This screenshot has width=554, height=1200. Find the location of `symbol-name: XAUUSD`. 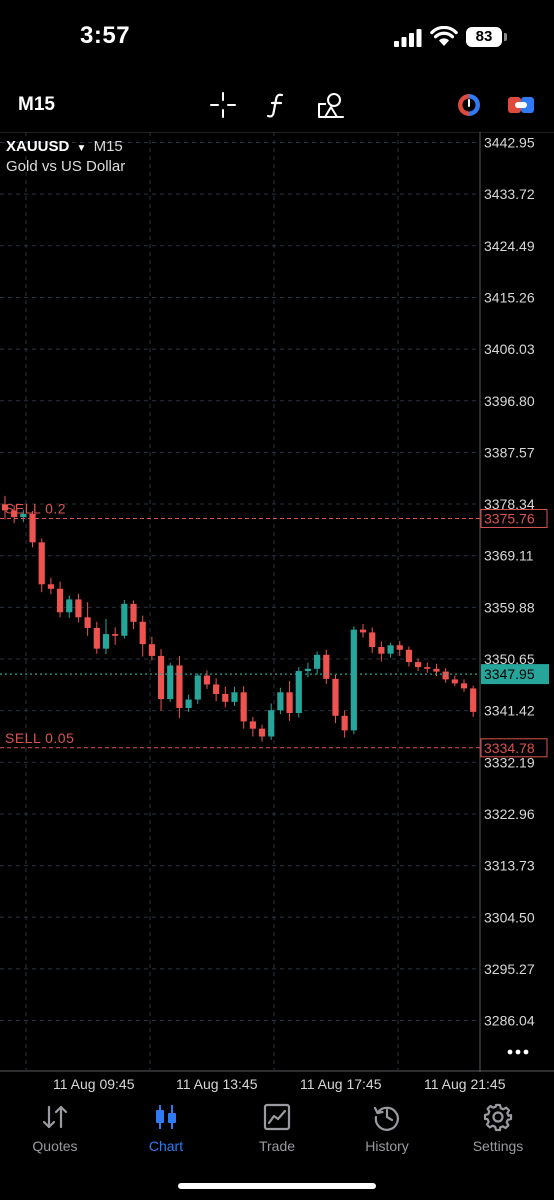

symbol-name: XAUUSD is located at coordinates (38, 146).